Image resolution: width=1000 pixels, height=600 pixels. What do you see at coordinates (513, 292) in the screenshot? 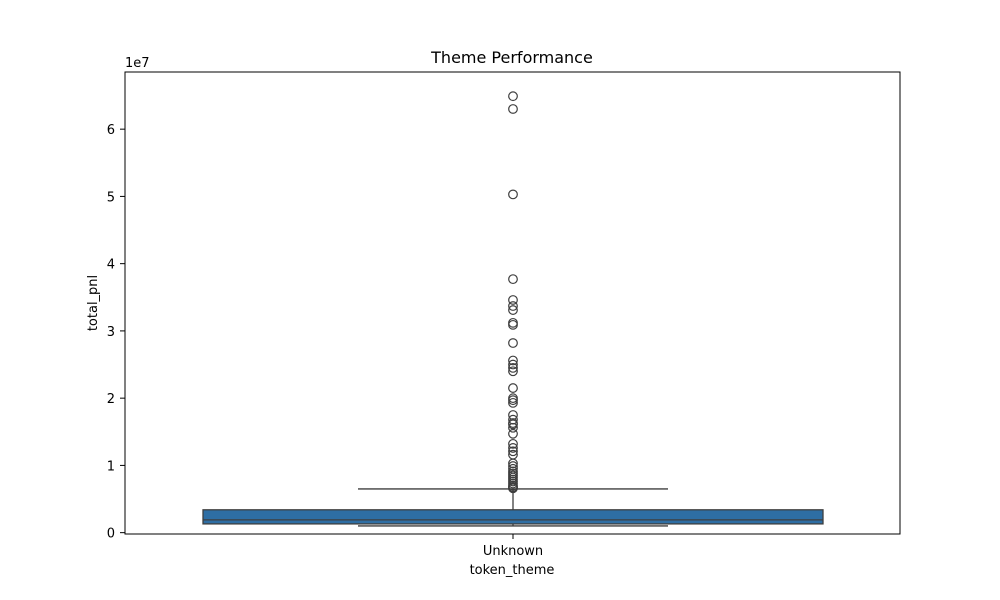
I see `outlier-points` at bounding box center [513, 292].